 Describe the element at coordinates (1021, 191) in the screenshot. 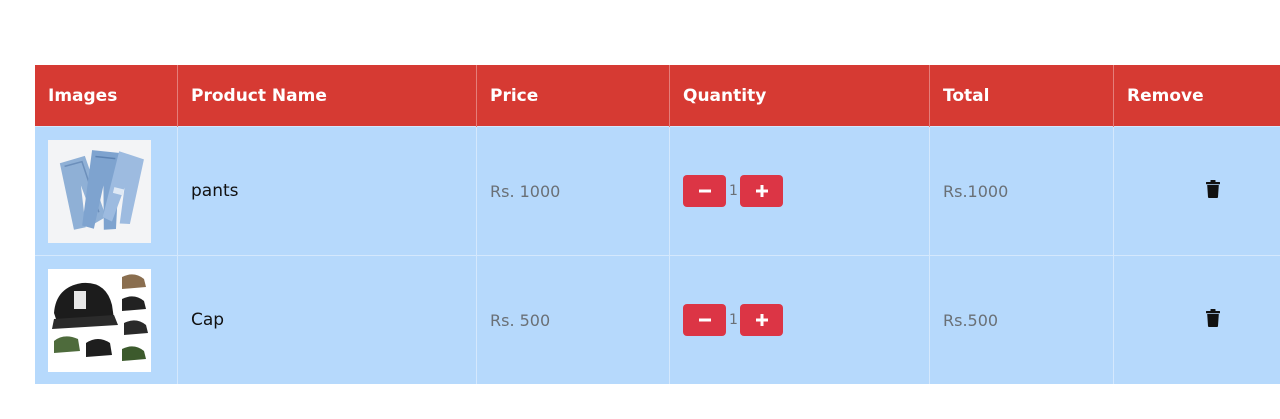

I see `total-cell: Rs.1000` at that location.